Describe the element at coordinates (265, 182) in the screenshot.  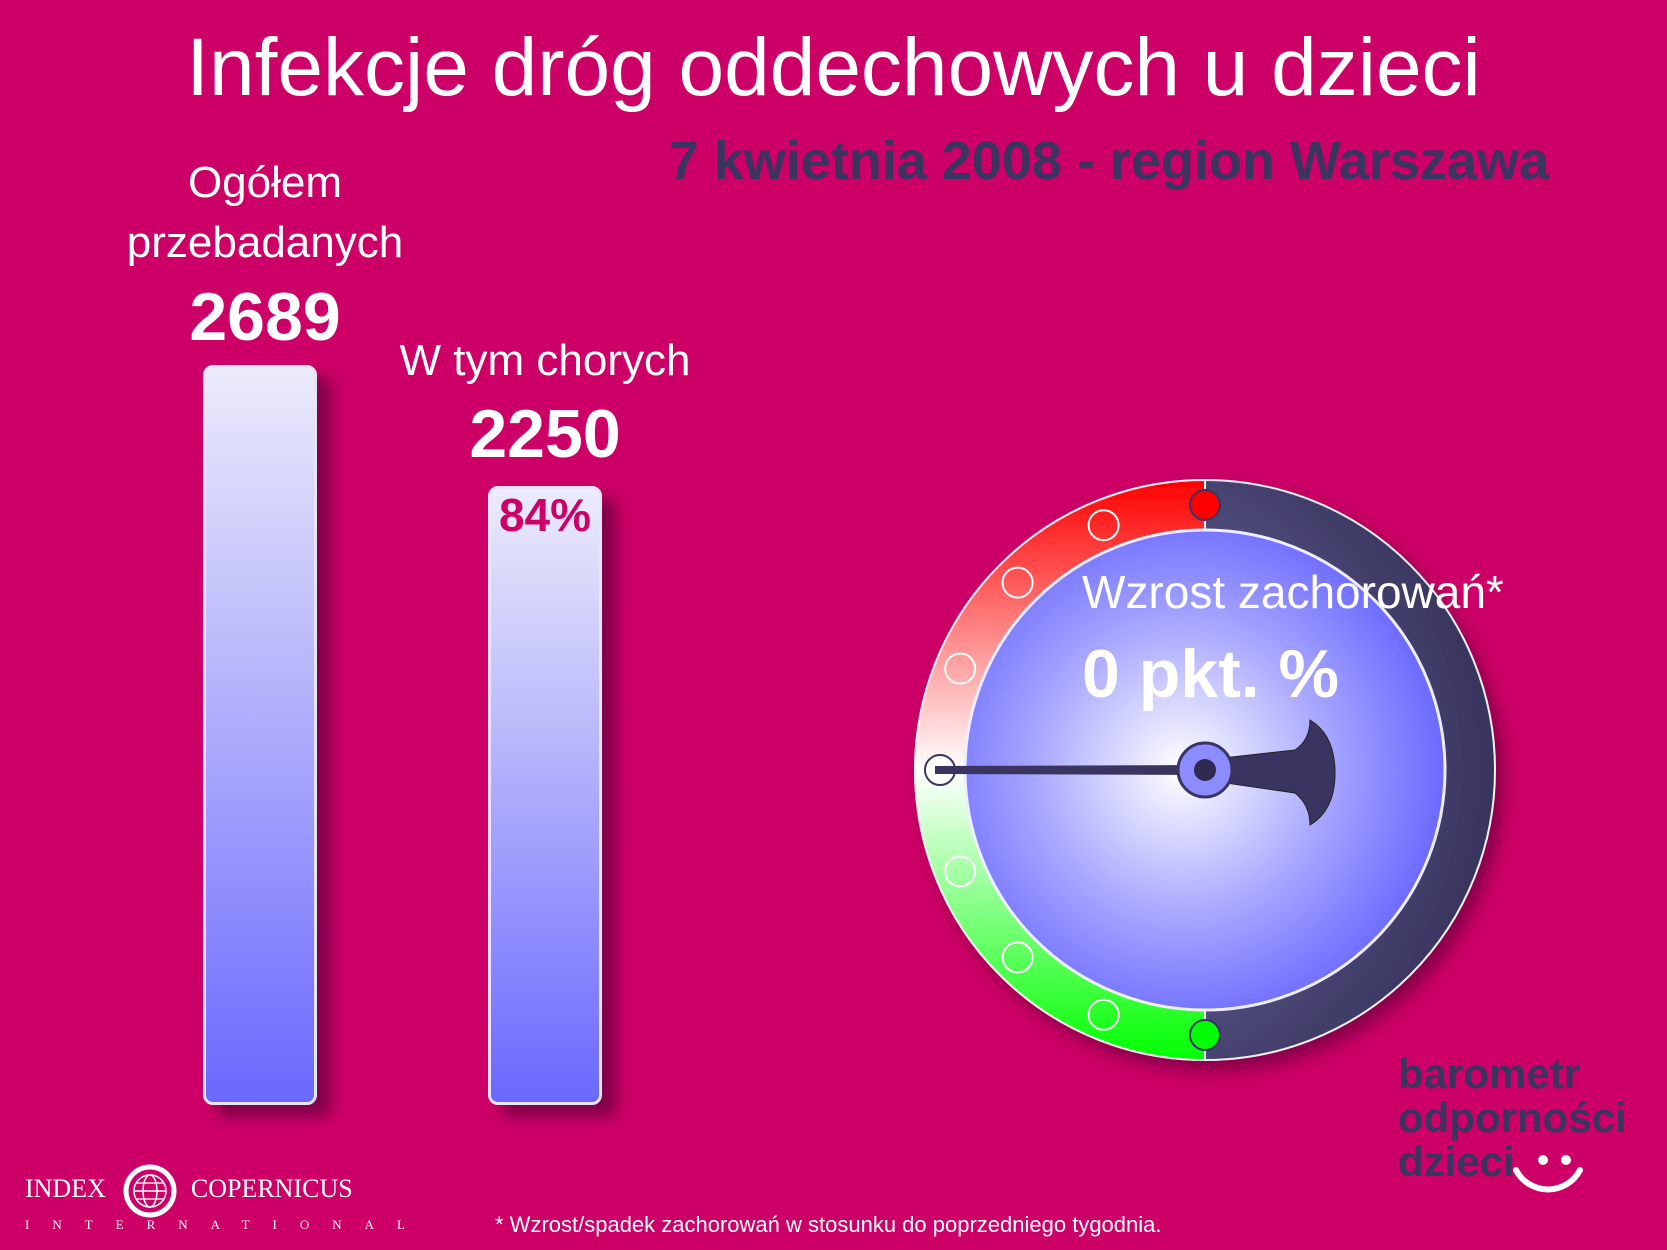
I see `bar-label-total-line1: Ogółem` at that location.